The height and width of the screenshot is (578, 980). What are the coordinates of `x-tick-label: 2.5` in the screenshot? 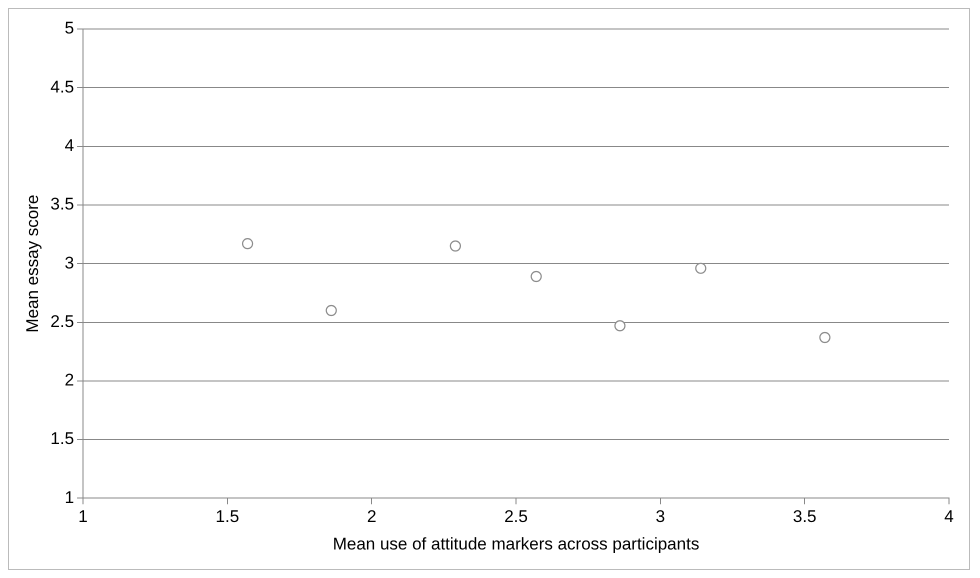 It's located at (516, 516).